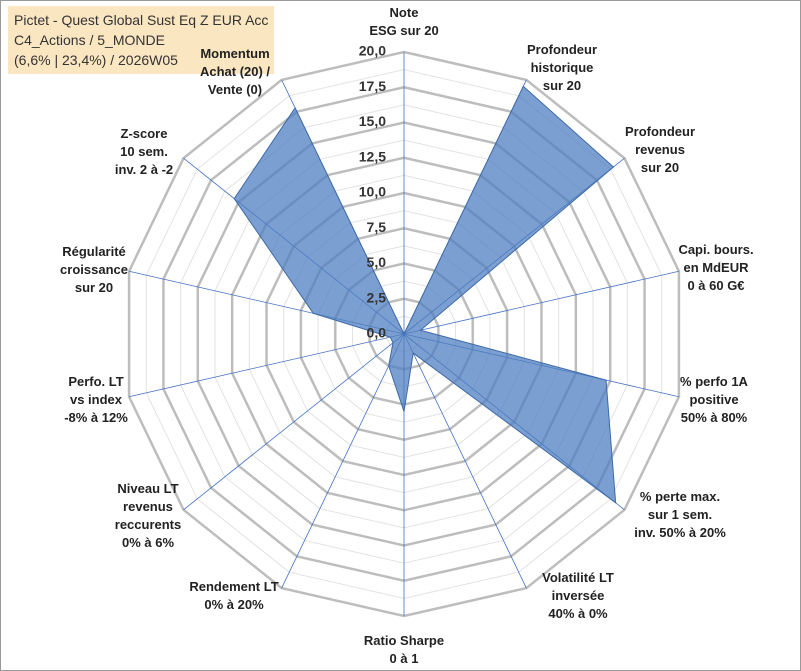 The height and width of the screenshot is (671, 801). What do you see at coordinates (578, 595) in the screenshot?
I see `axis-label: Volatilité LT inversée 40% à 0%` at bounding box center [578, 595].